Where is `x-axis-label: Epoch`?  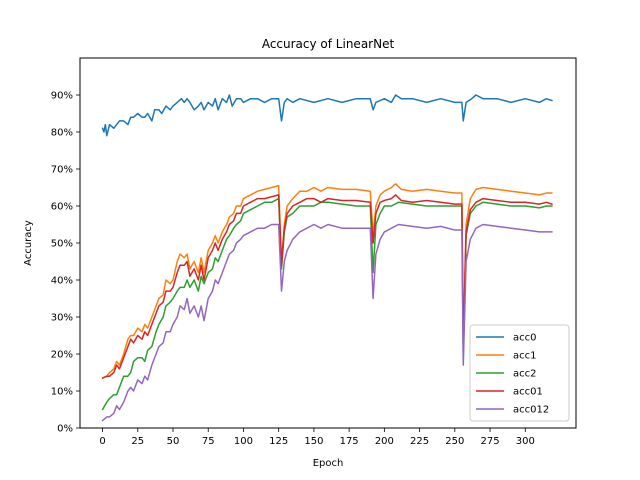
x-axis-label: Epoch is located at coordinates (328, 463).